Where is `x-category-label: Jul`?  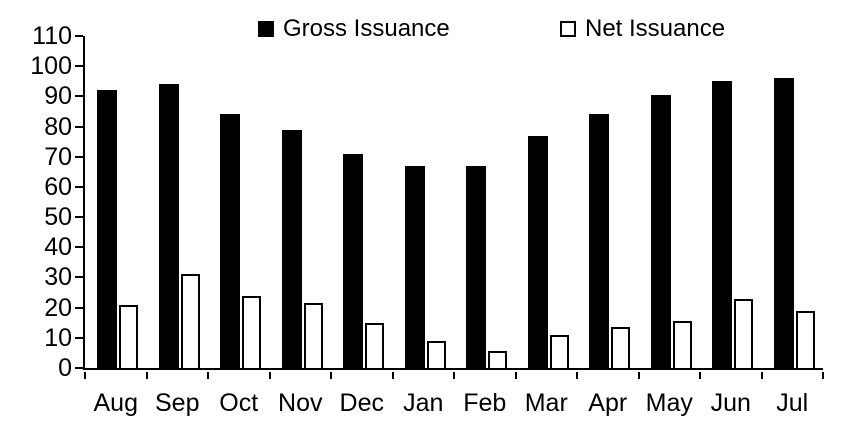
x-category-label: Jul is located at coordinates (792, 403).